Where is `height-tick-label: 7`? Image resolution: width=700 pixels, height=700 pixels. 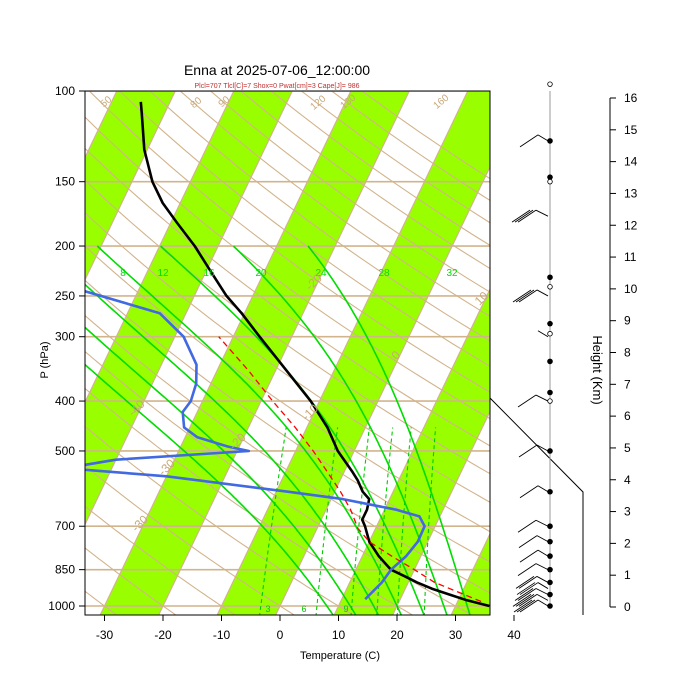
height-tick-label: 7 is located at coordinates (627, 384).